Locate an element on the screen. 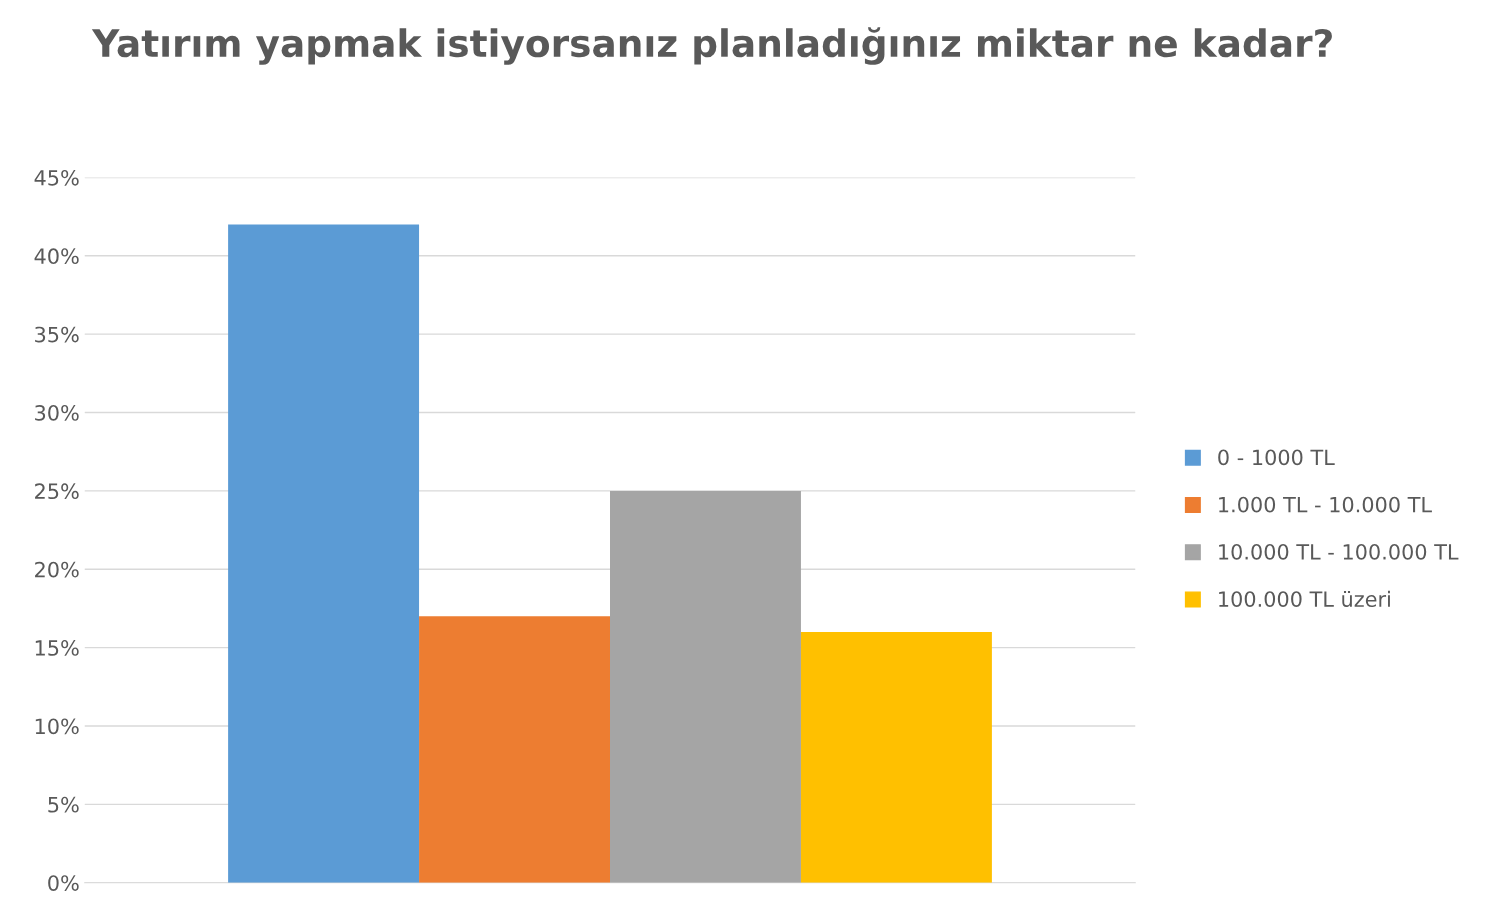  y-tick-label: 5% is located at coordinates (63, 804).